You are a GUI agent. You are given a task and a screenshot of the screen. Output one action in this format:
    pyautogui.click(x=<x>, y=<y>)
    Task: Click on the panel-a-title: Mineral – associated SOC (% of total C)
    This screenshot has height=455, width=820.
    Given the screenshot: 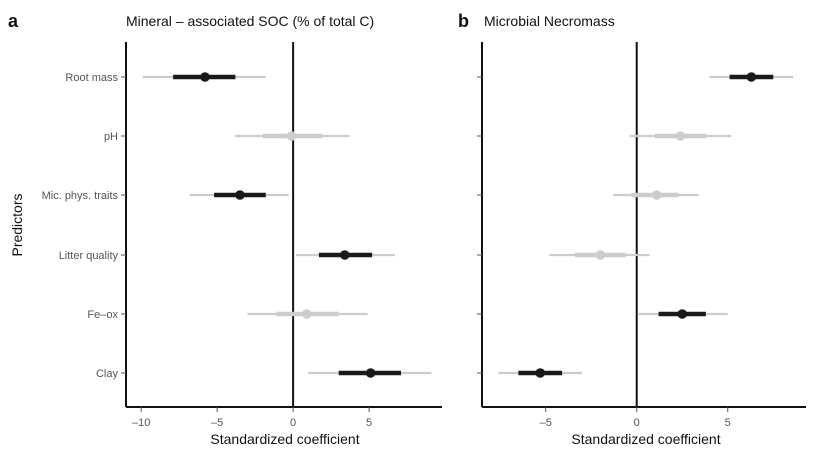 What is the action you would take?
    pyautogui.click(x=250, y=21)
    